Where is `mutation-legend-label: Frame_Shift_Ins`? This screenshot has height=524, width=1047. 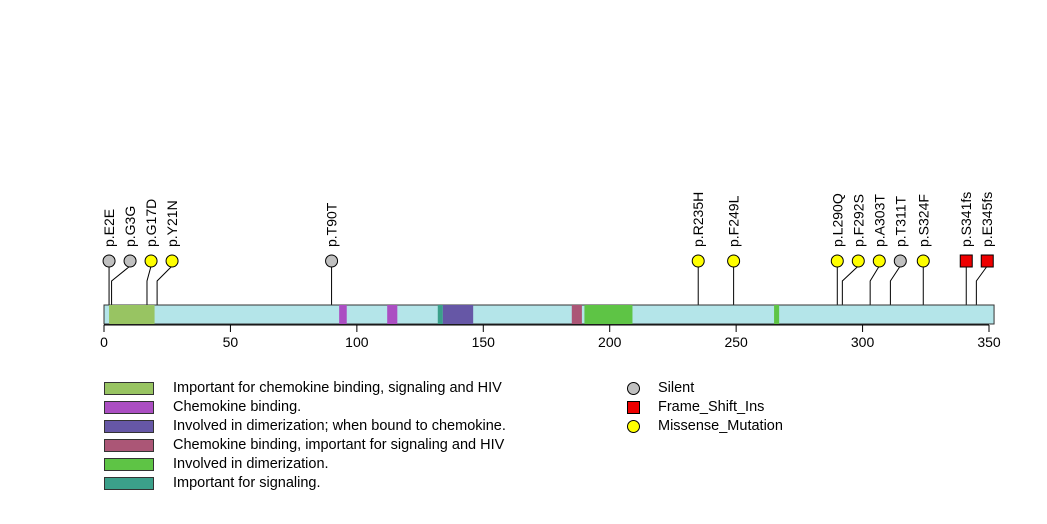
mutation-legend-label: Frame_Shift_Ins is located at coordinates (711, 407).